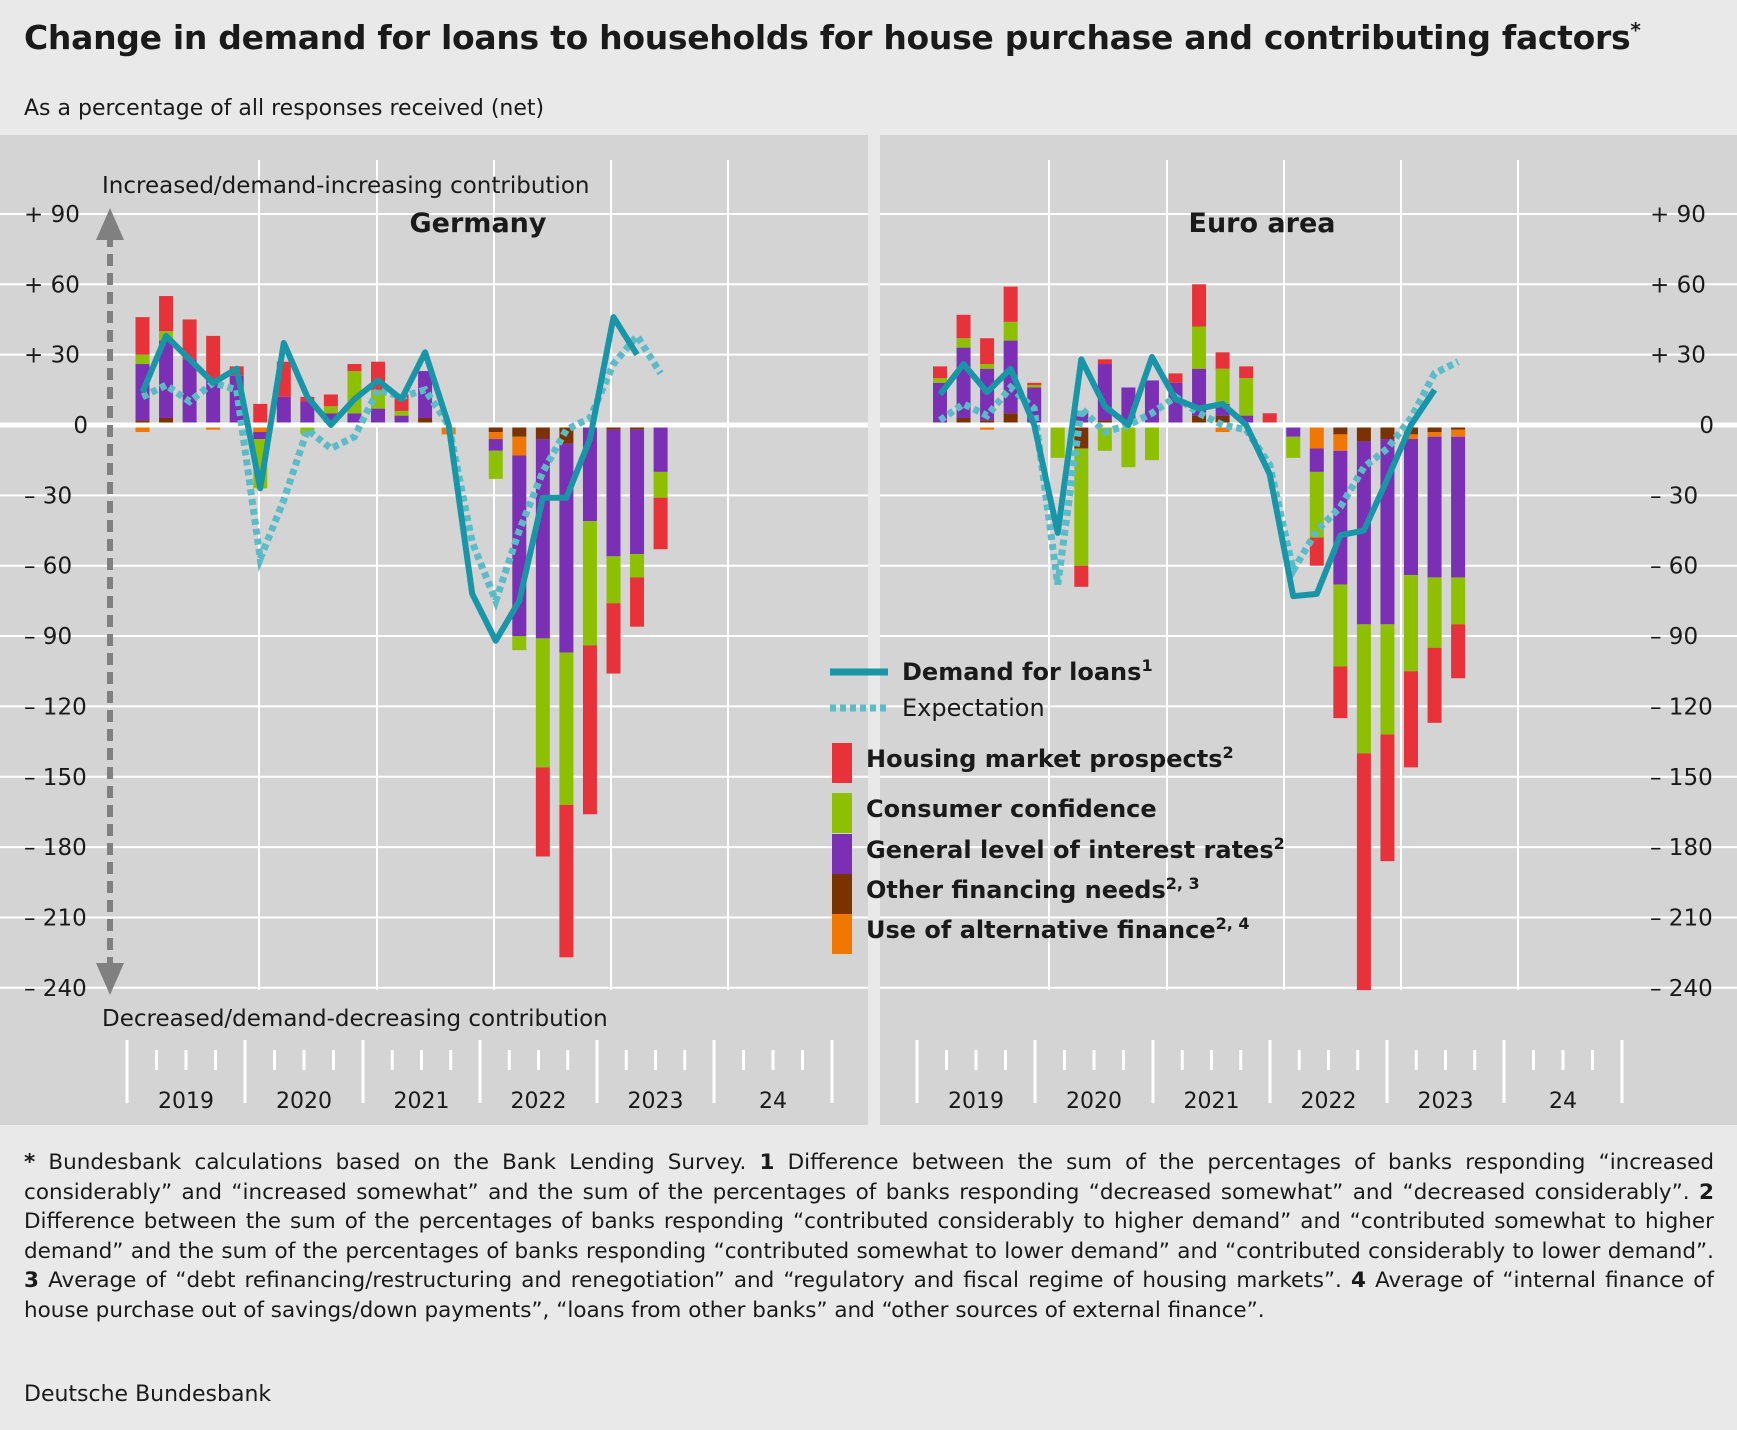 The width and height of the screenshot is (1737, 1430). Describe the element at coordinates (1212, 1101) in the screenshot. I see `year-label: 2021` at that location.